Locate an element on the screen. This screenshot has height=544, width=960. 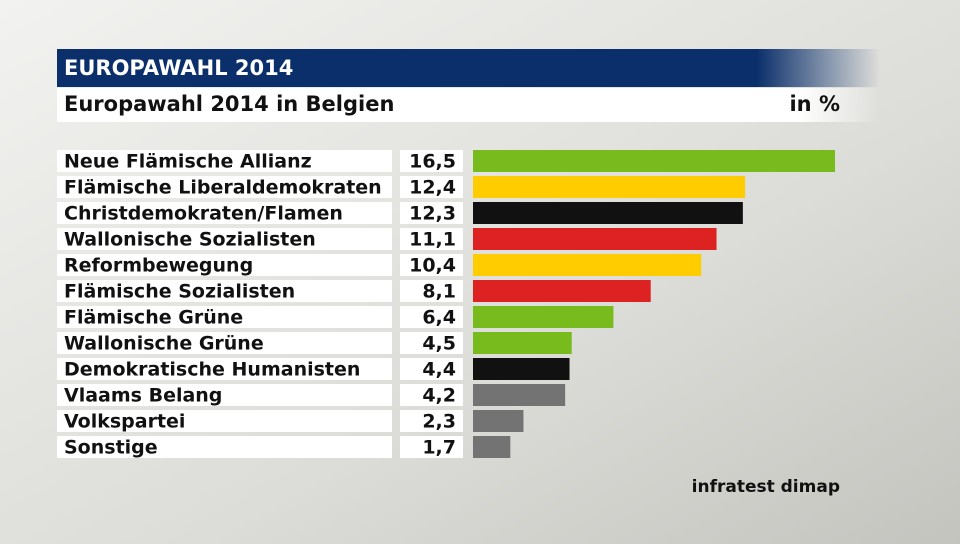
value-label: 12,4 is located at coordinates (432, 188).